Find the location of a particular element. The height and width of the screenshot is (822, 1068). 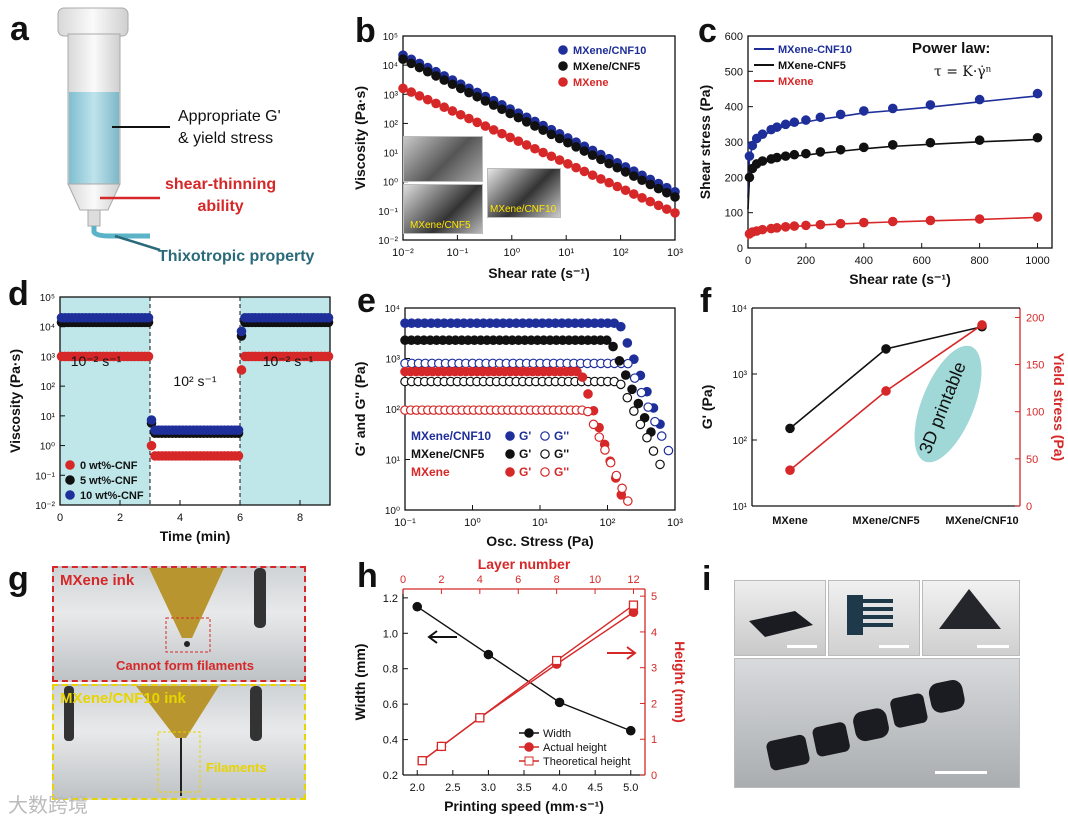

panel-label-a: a is located at coordinates (19, 29).